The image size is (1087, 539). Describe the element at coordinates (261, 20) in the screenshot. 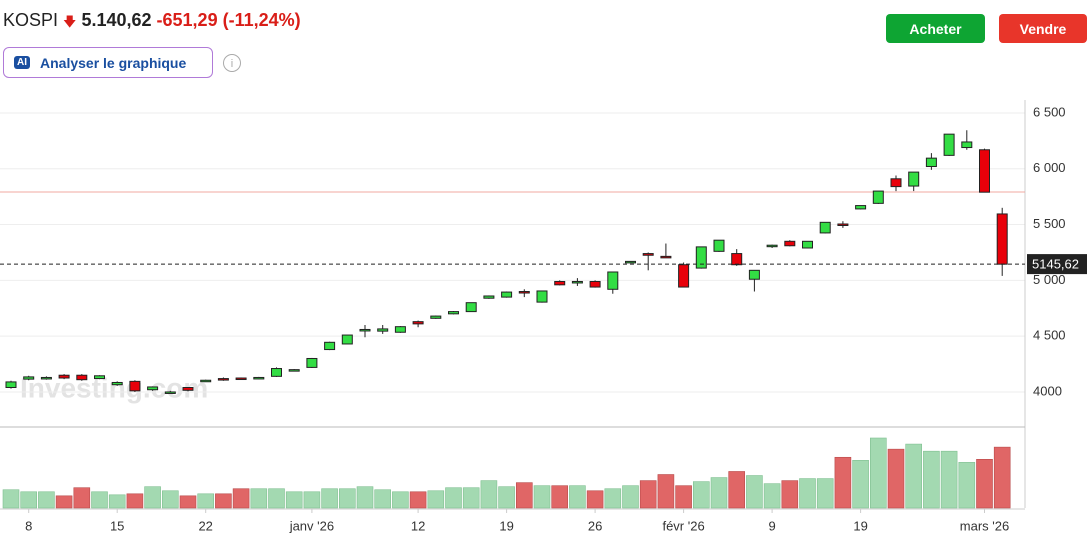

I see `change-pct: (-11,24%)` at that location.